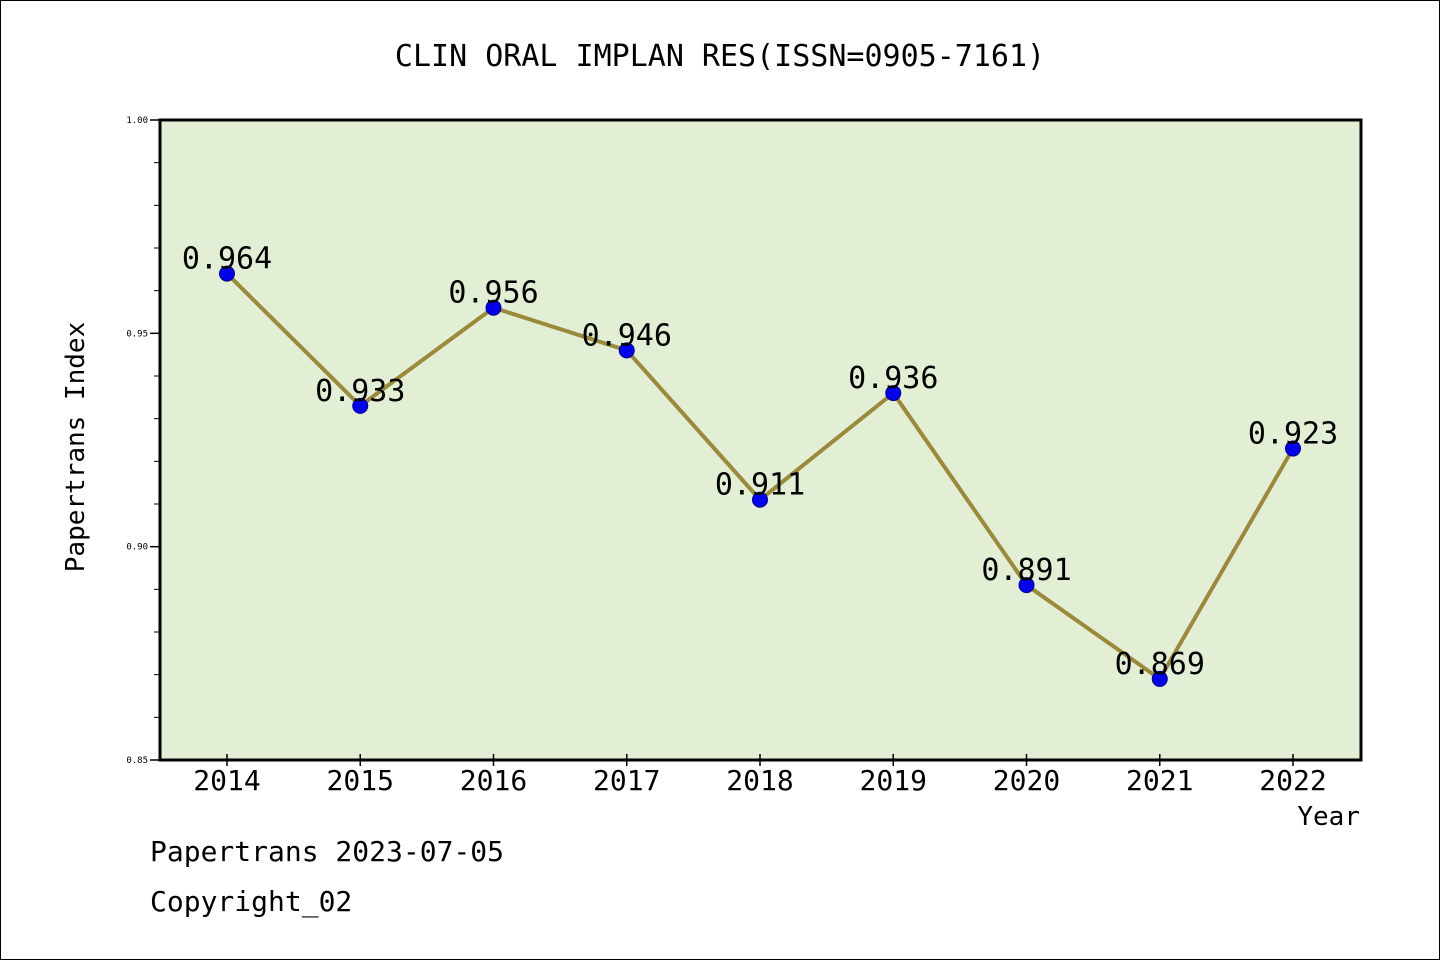 The height and width of the screenshot is (960, 1440). I want to click on data-label: 0.946, so click(627, 335).